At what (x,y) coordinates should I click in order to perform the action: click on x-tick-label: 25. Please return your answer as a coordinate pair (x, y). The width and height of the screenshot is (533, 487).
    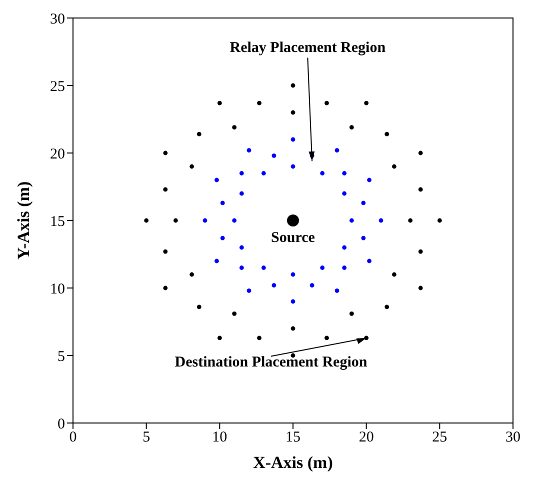
    Looking at the image, I should click on (440, 438).